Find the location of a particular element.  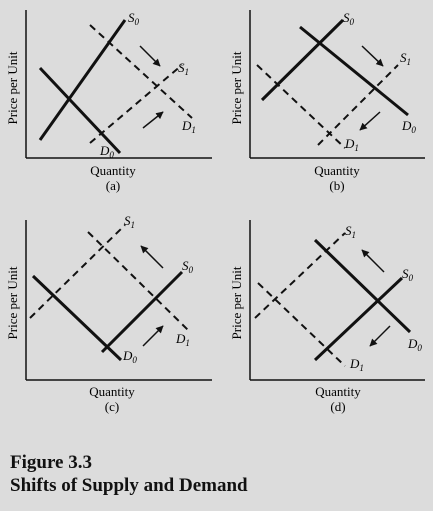

panel-d-supply-s0 is located at coordinates (358, 319).